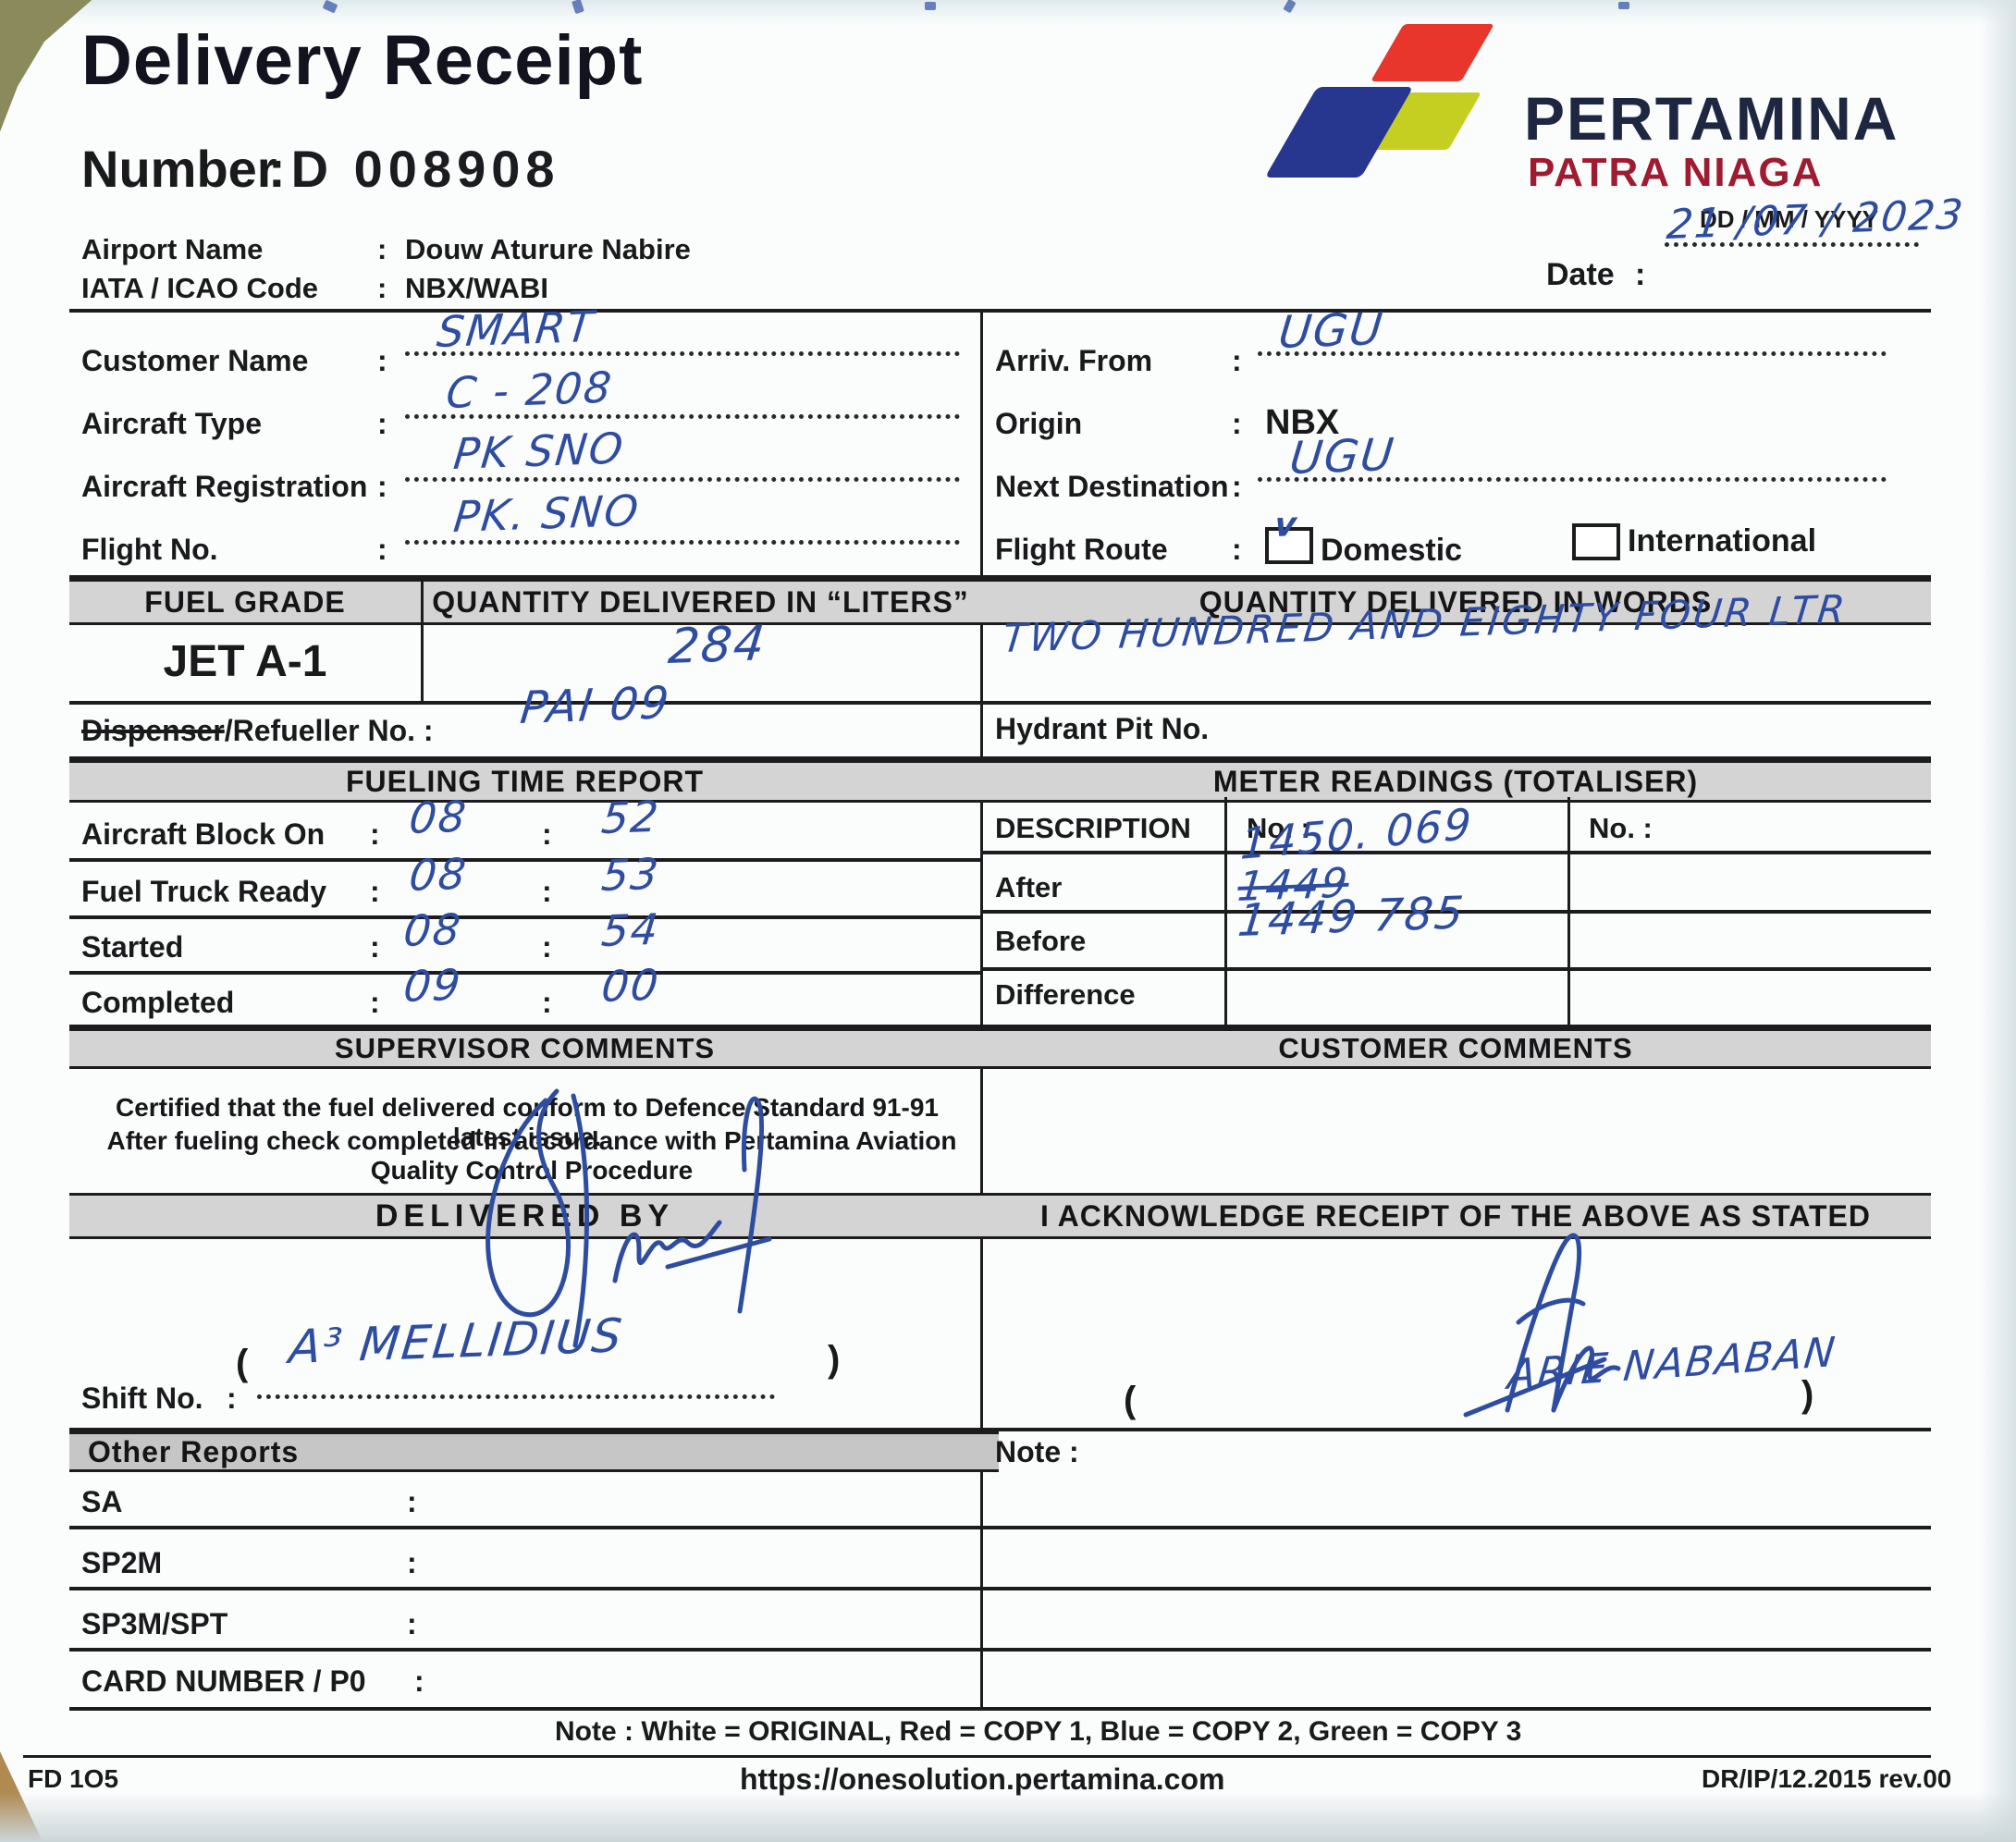  I want to click on liters-value-handwritten: 284, so click(717, 645).